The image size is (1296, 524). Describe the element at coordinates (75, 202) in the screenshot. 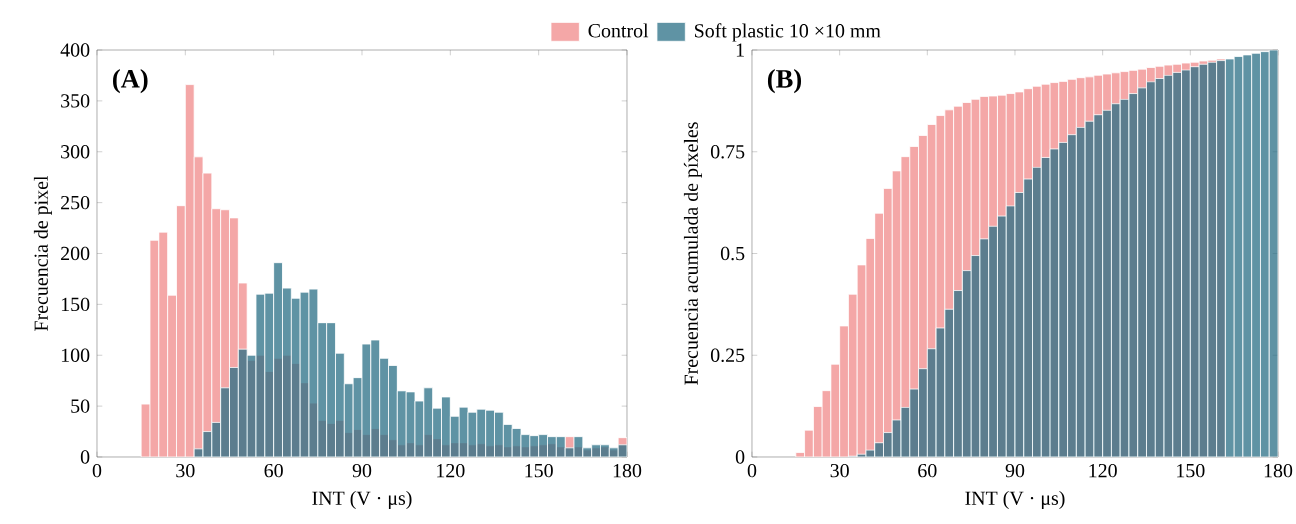

I see `y-tick-label: 250` at that location.